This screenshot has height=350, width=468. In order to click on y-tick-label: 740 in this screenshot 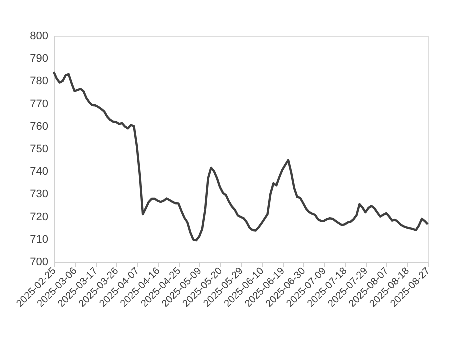, I will do `click(39, 172)`.